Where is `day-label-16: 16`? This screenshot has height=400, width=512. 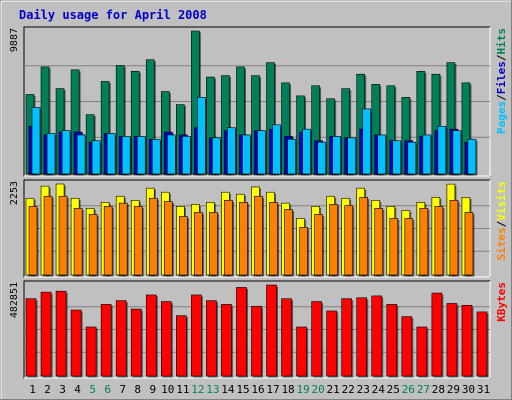
day-label-16: 16 is located at coordinates (257, 389).